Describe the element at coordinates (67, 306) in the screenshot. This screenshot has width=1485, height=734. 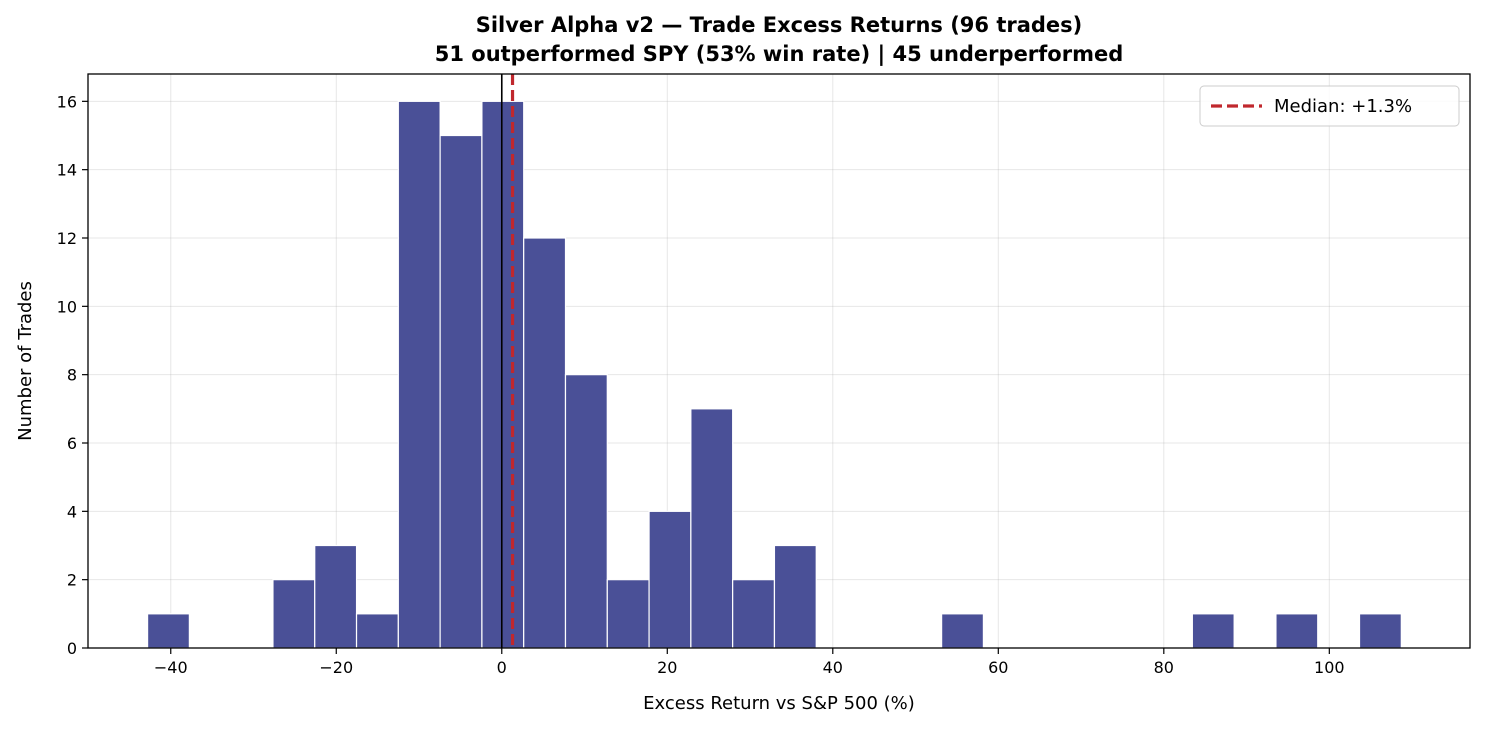
I see `y-tick-label: 10` at that location.